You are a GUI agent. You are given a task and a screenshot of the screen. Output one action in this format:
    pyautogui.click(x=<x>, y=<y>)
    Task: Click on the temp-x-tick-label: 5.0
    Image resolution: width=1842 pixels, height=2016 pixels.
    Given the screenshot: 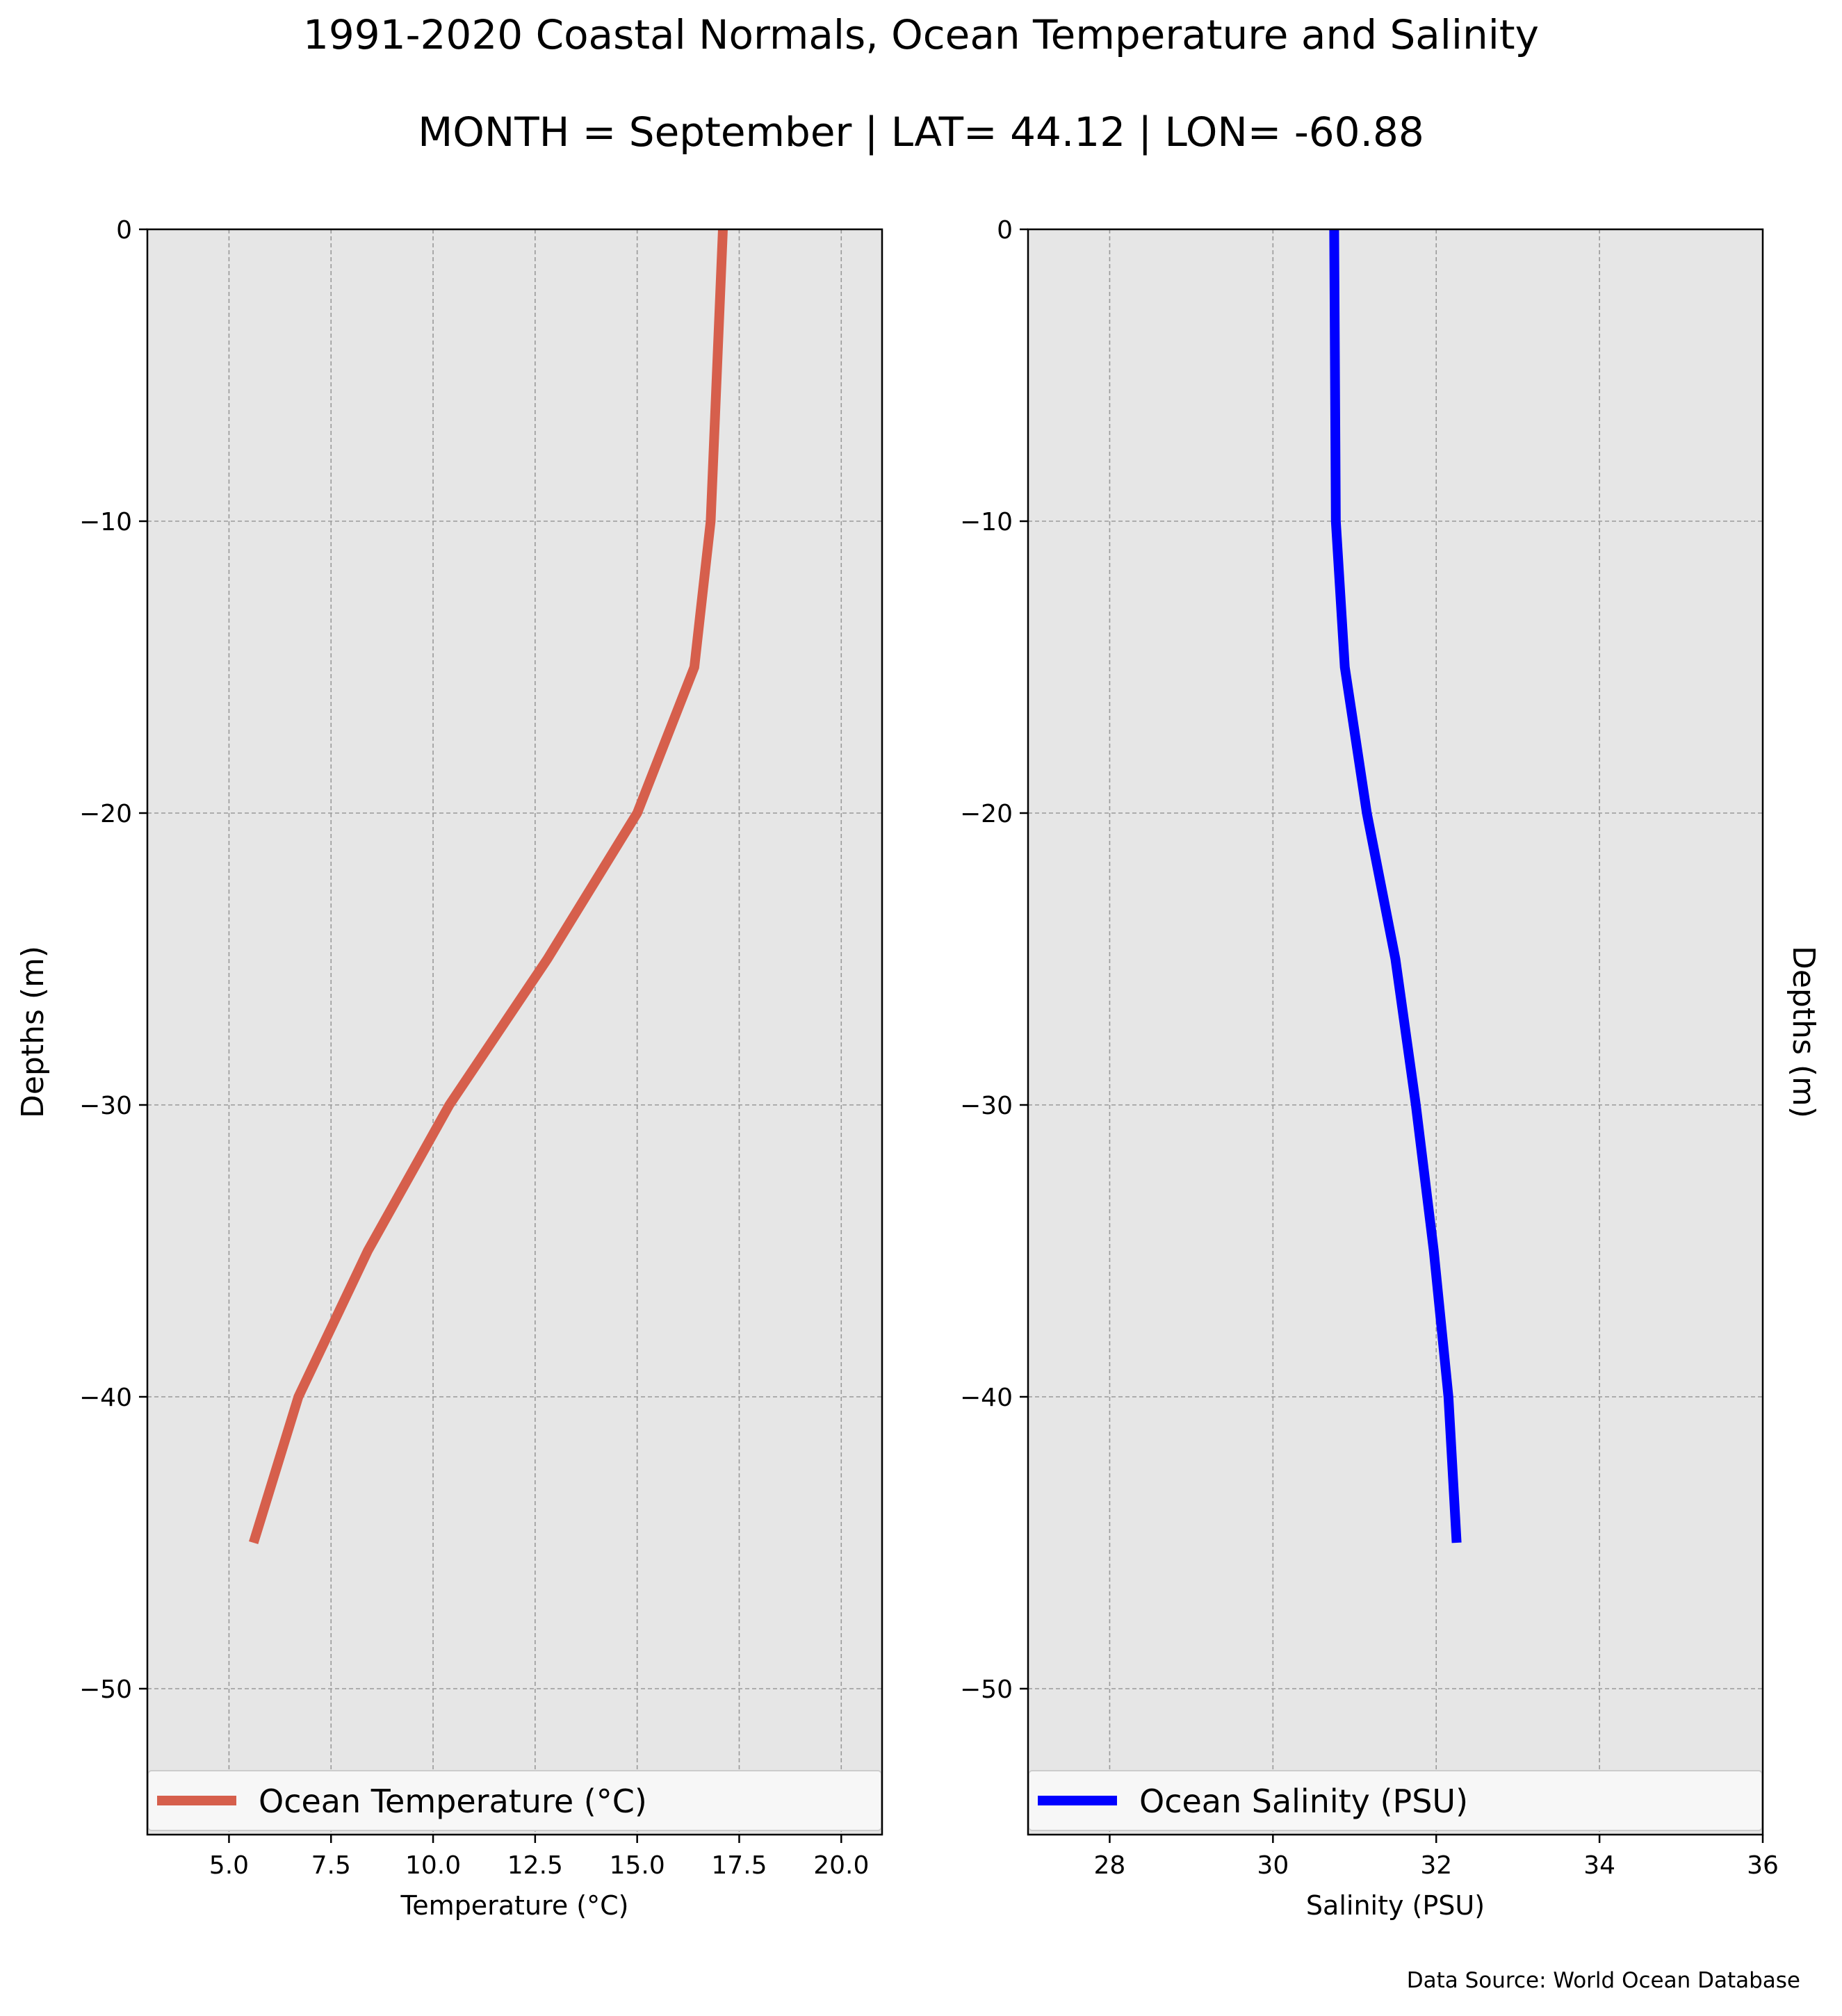 What is the action you would take?
    pyautogui.click(x=229, y=1866)
    